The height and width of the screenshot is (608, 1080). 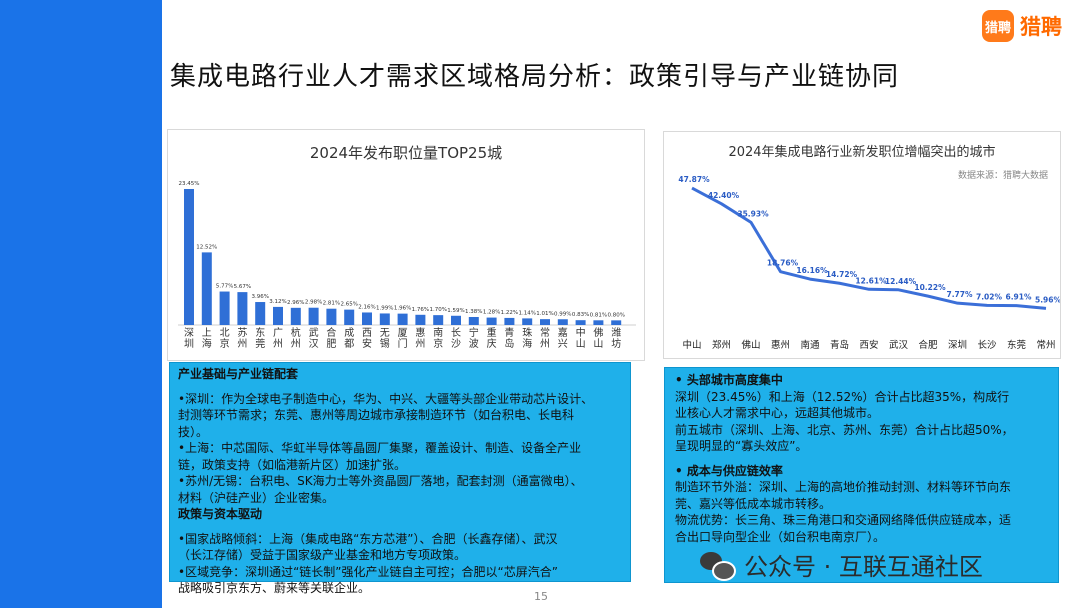 I want to click on line-data-label: 10.22%, so click(x=930, y=287).